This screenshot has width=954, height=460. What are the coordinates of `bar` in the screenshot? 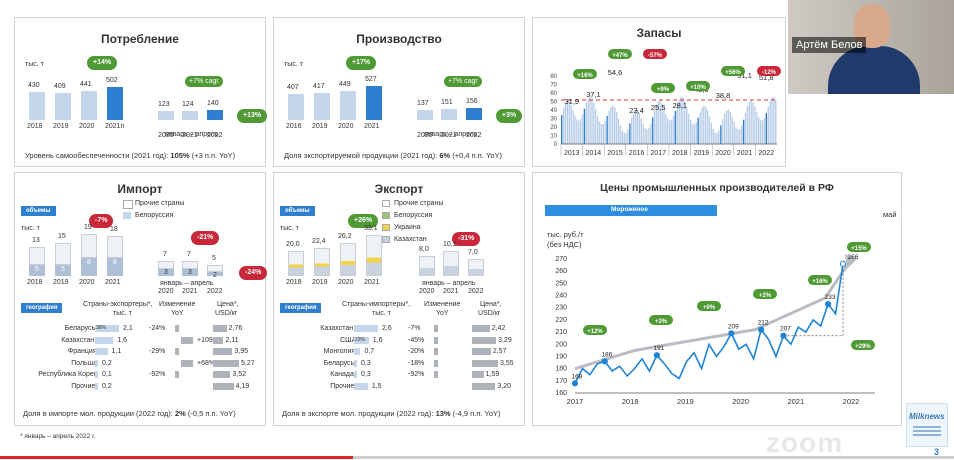 It's located at (37, 106).